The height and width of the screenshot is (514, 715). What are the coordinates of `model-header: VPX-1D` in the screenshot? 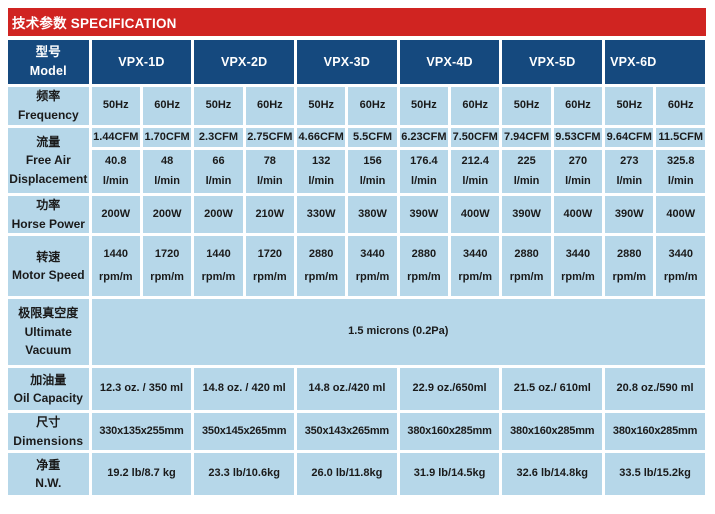 It's located at (141, 62).